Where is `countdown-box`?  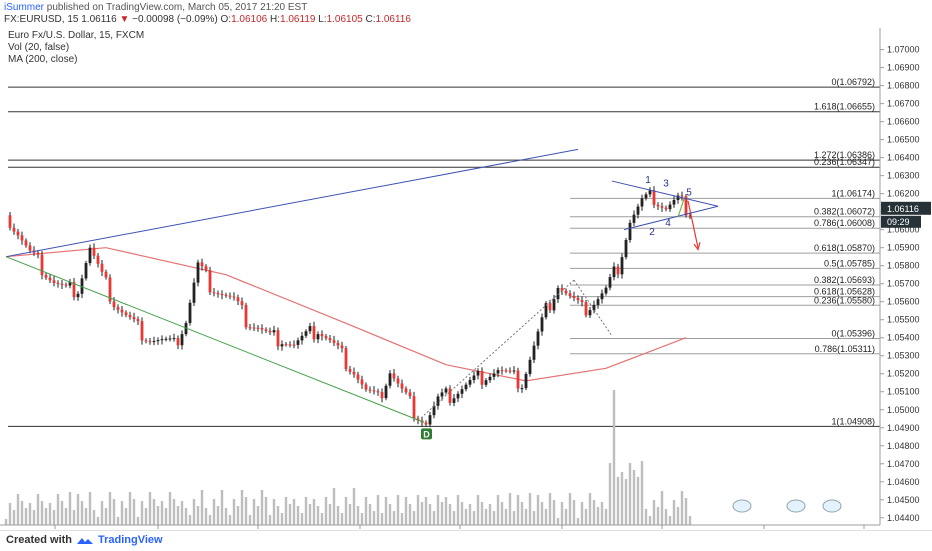
countdown-box is located at coordinates (901, 221).